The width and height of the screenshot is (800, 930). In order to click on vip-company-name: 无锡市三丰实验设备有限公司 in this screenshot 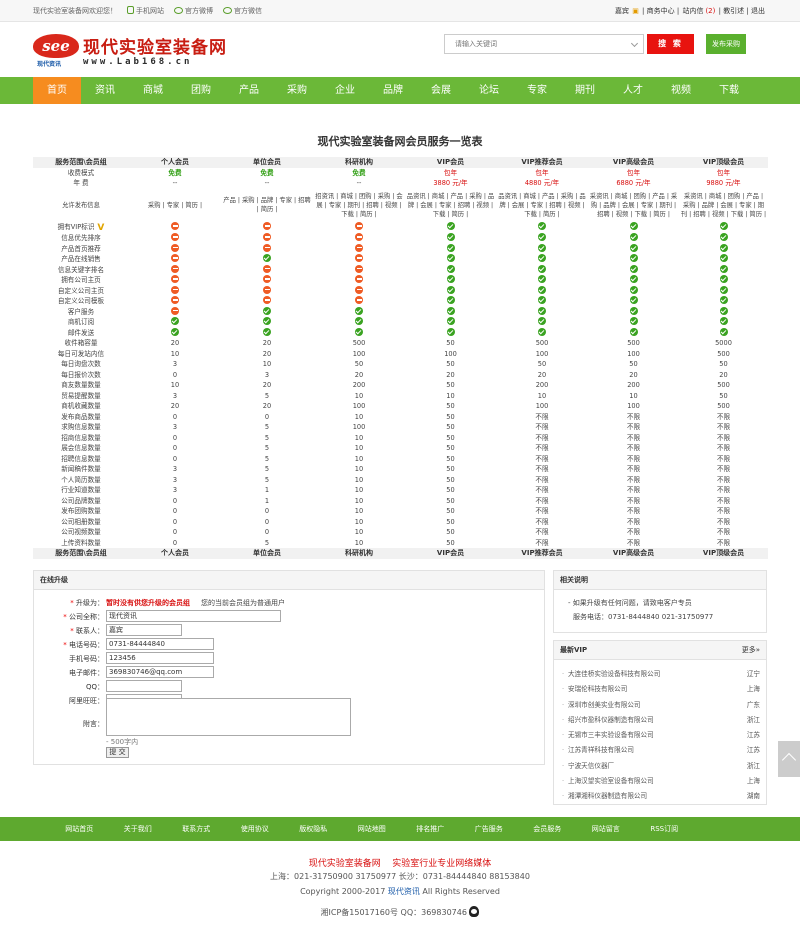, I will do `click(611, 735)`.